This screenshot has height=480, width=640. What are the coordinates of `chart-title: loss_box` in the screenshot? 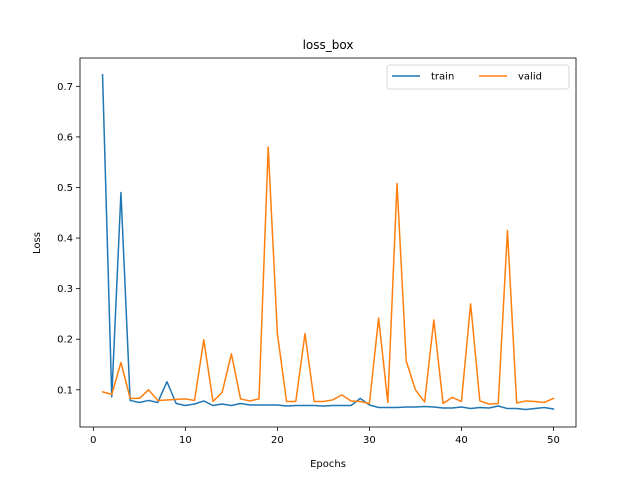 It's located at (328, 45).